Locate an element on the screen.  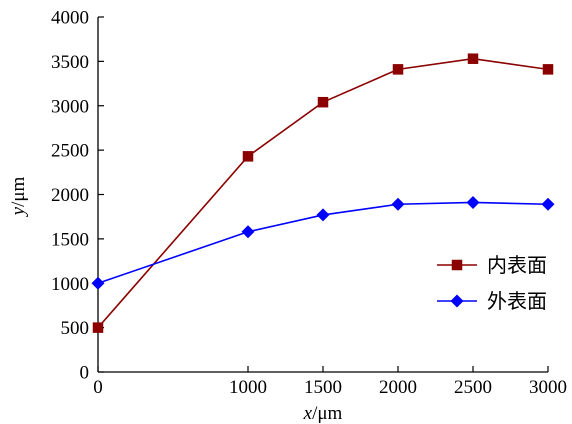
legend-item: 外表面 is located at coordinates (492, 301).